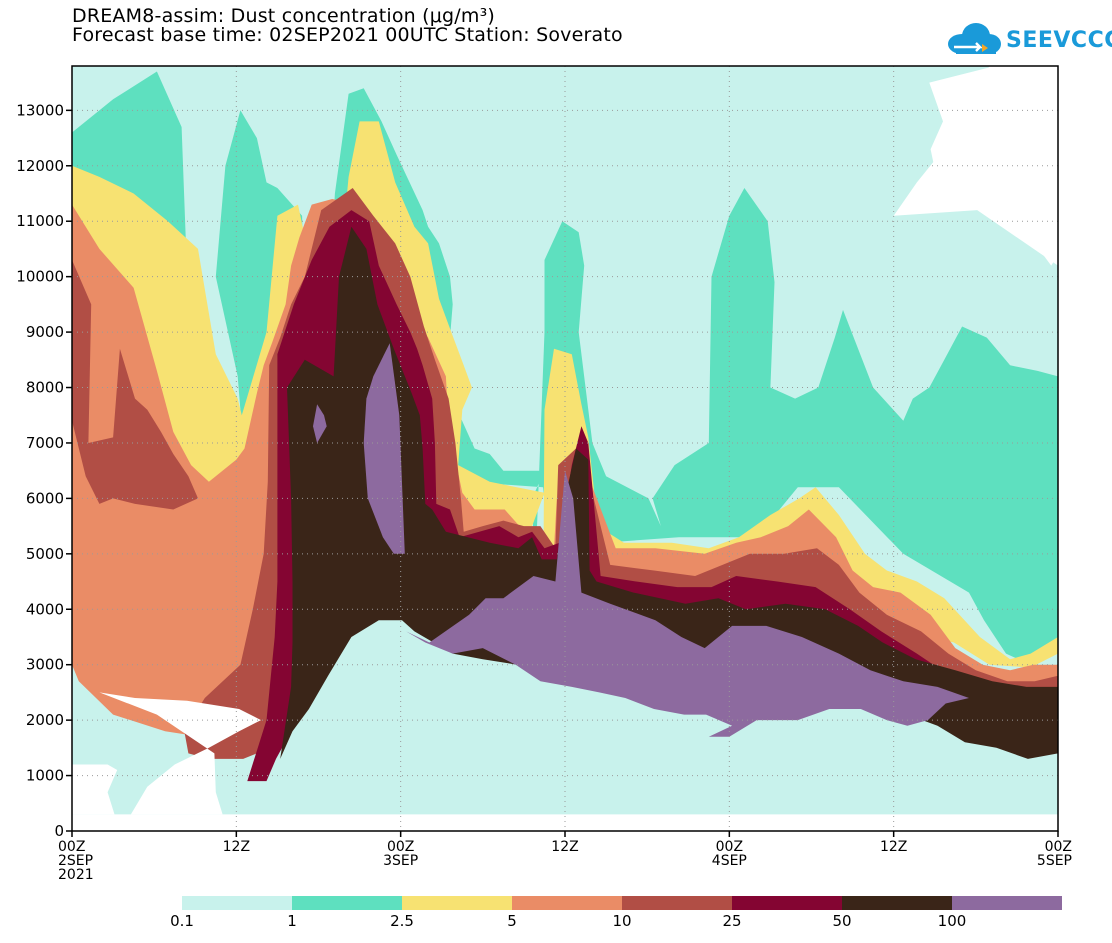  I want to click on y-tick-label: 13000, so click(40, 110).